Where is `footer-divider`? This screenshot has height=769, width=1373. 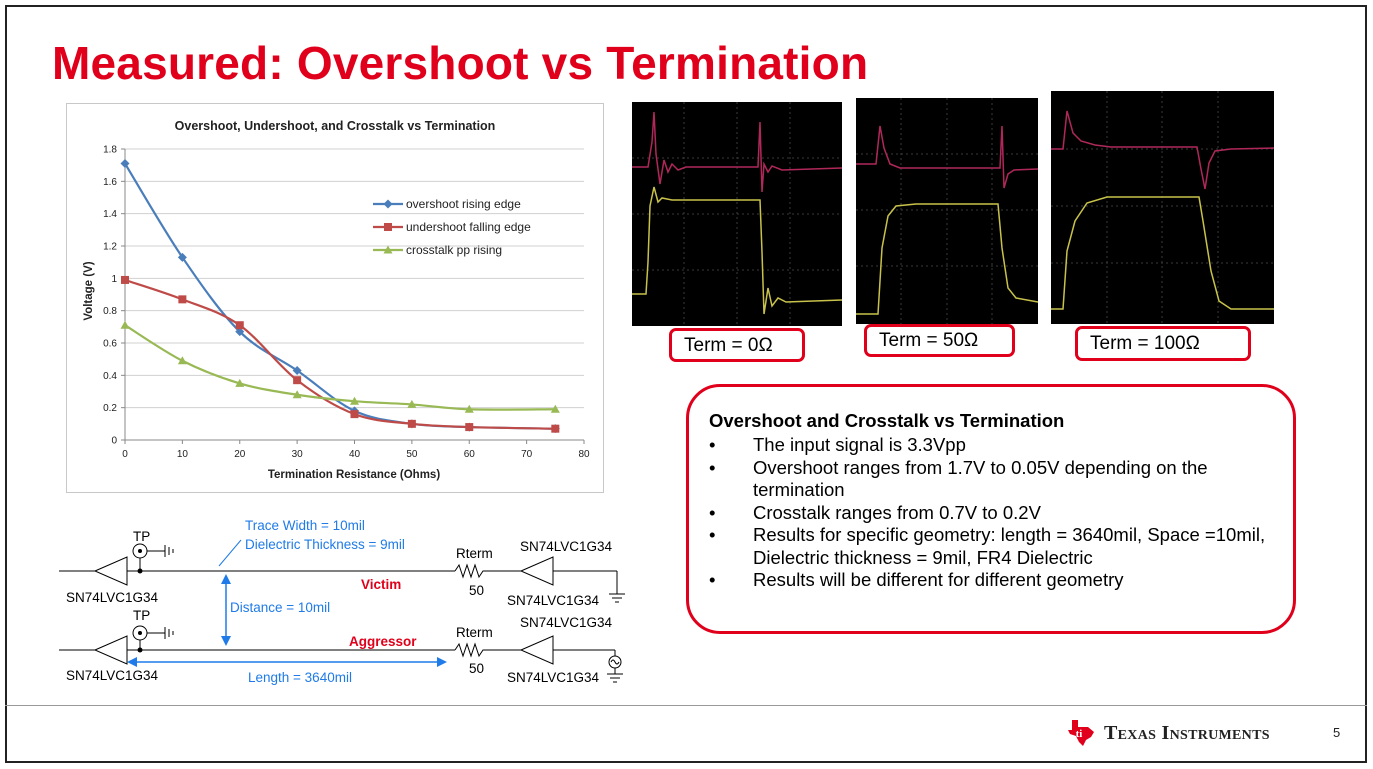 footer-divider is located at coordinates (686, 705).